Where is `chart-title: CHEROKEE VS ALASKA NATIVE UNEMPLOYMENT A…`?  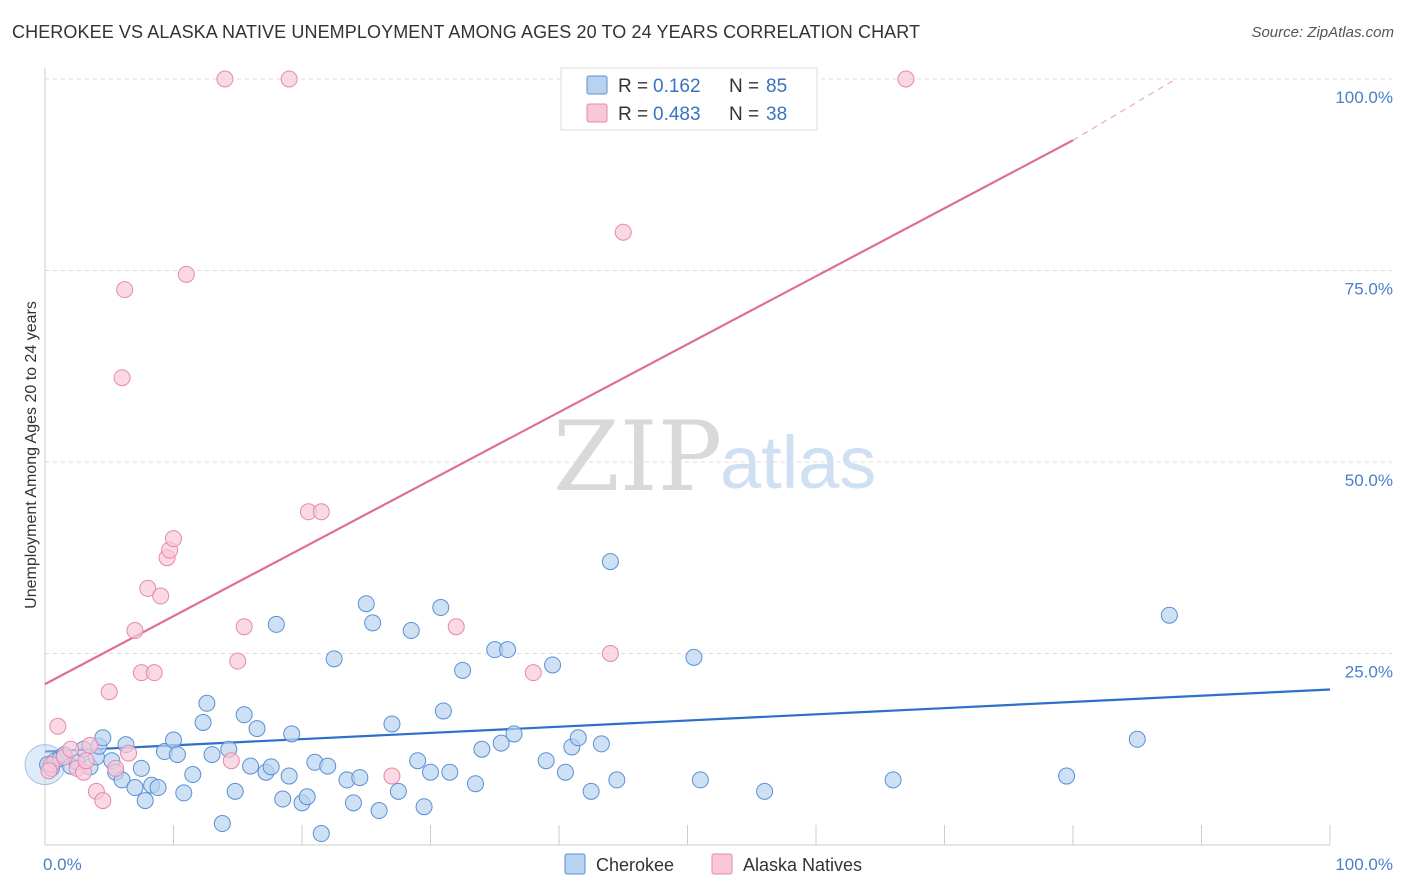 chart-title: CHEROKEE VS ALASKA NATIVE UNEMPLOYMENT A… is located at coordinates (466, 32).